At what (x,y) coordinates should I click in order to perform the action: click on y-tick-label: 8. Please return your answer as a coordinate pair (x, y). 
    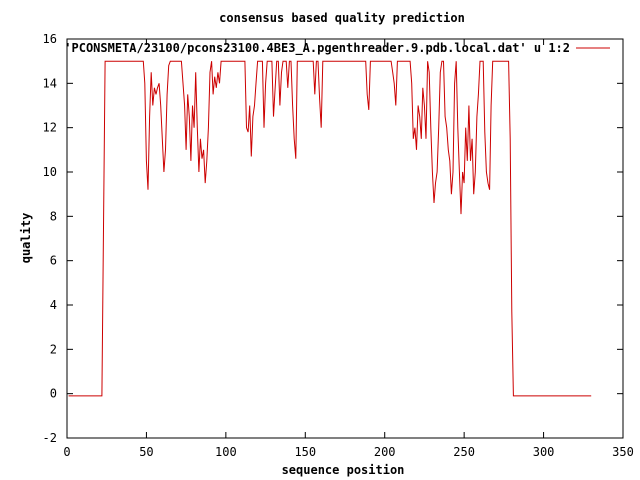
    Looking at the image, I should click on (53, 216).